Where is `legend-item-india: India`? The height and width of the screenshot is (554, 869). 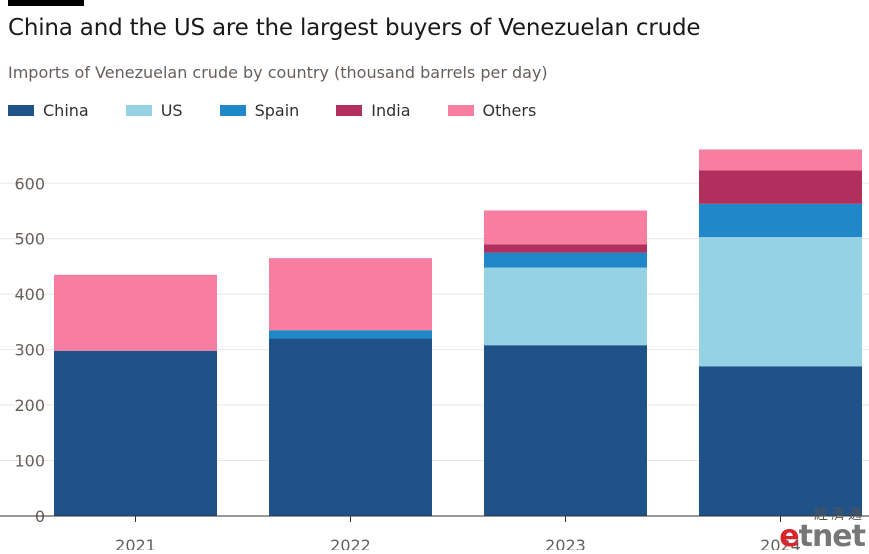 legend-item-india: India is located at coordinates (373, 110).